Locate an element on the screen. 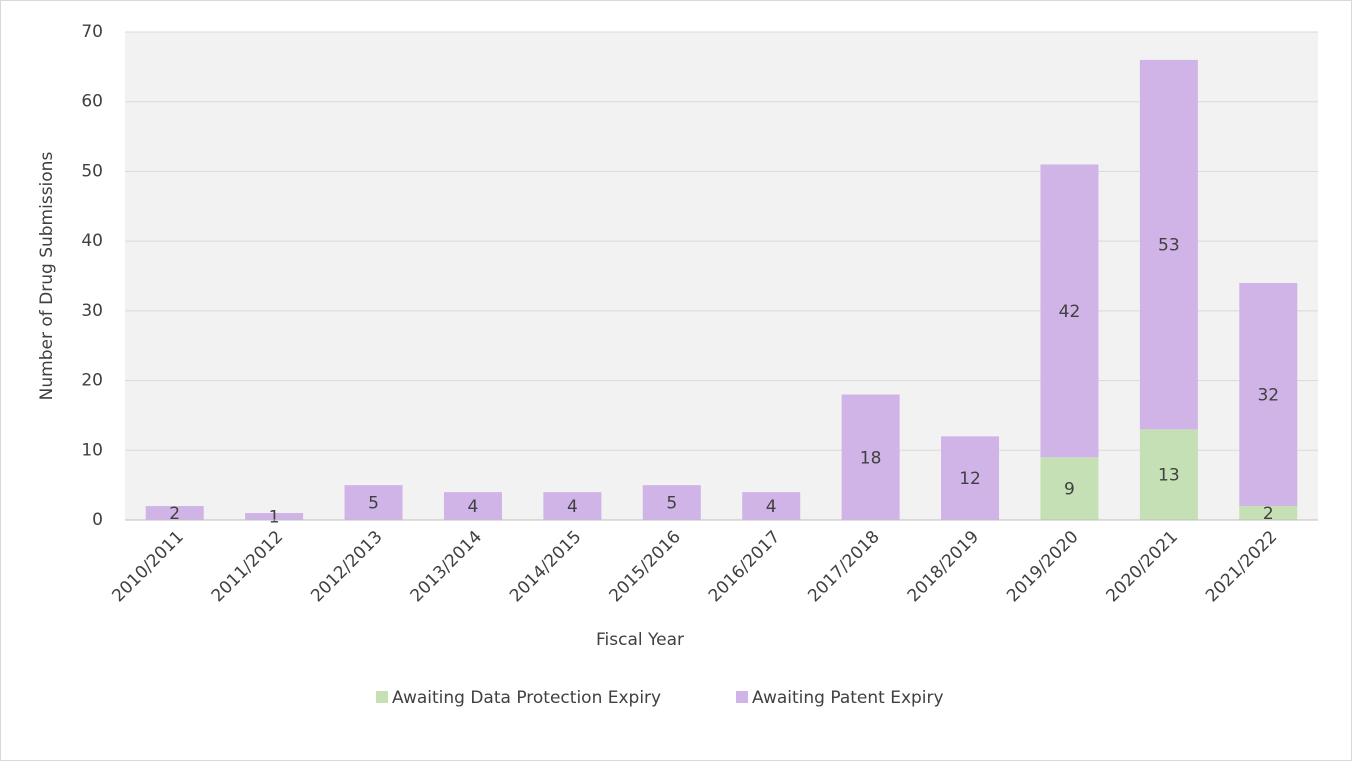  data-label: 18 is located at coordinates (871, 458).